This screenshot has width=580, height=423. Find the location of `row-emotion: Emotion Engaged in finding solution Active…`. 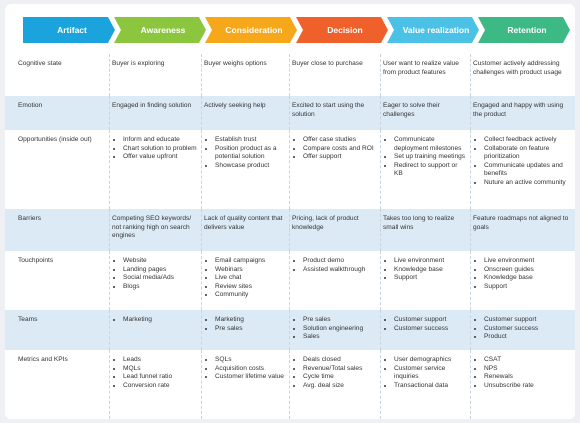

row-emotion: Emotion Engaged in finding solution Active… is located at coordinates (290, 113).